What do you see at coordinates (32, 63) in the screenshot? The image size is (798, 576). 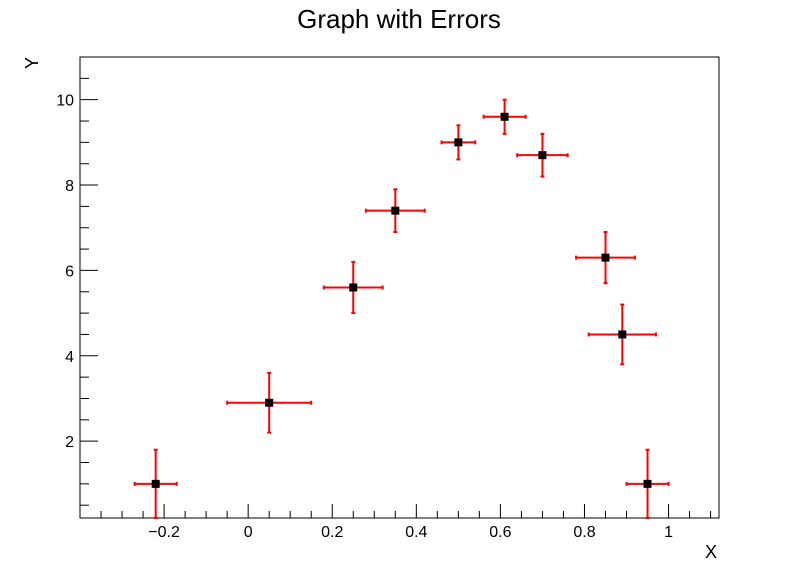 I see `y-axis-title: Y` at bounding box center [32, 63].